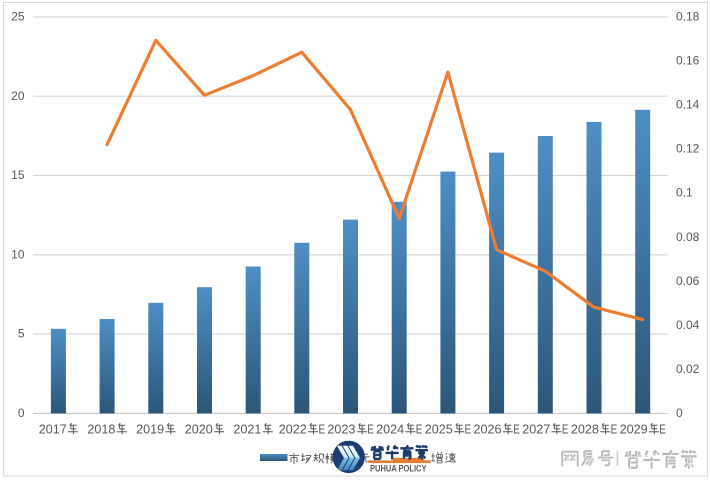 The height and width of the screenshot is (480, 710). What do you see at coordinates (688, 105) in the screenshot?
I see `svg-text: 0.14` at bounding box center [688, 105].